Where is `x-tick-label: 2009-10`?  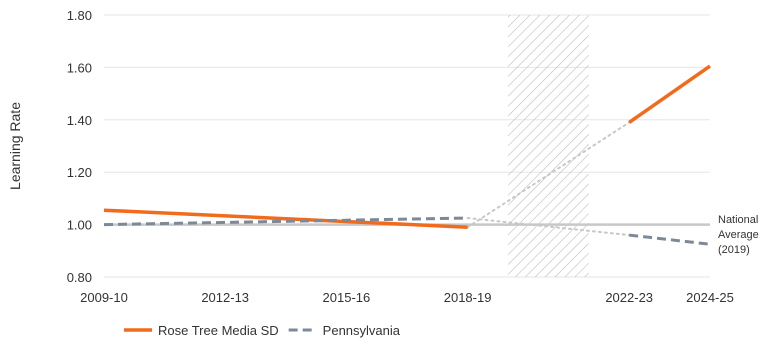
x-tick-label: 2009-10 is located at coordinates (104, 297).